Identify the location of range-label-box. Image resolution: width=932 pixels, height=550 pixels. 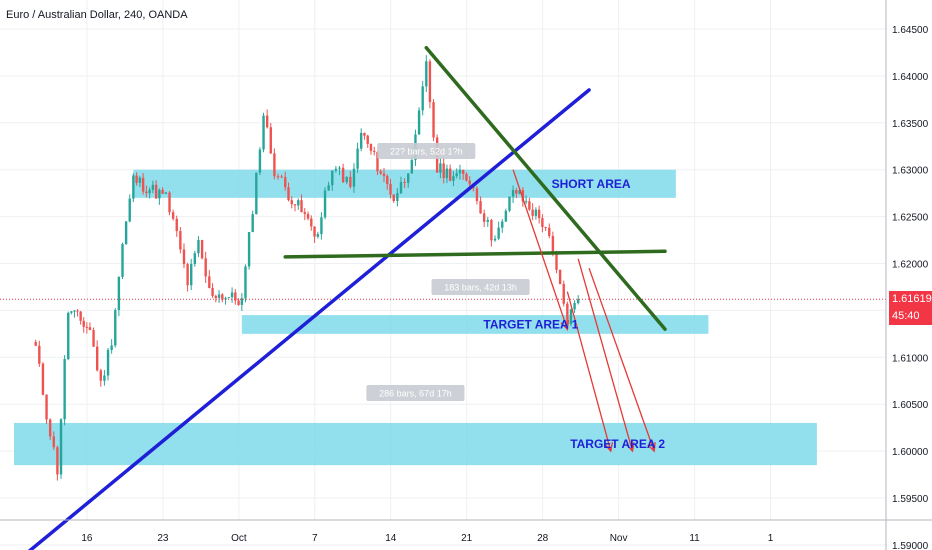
(480, 286).